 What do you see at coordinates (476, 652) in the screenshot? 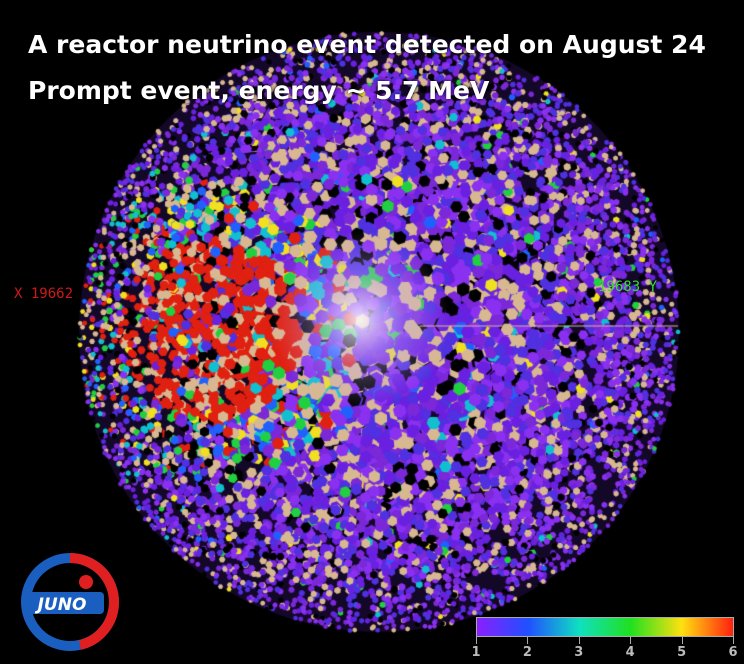
I see `colorbar-tick-label: 1` at bounding box center [476, 652].